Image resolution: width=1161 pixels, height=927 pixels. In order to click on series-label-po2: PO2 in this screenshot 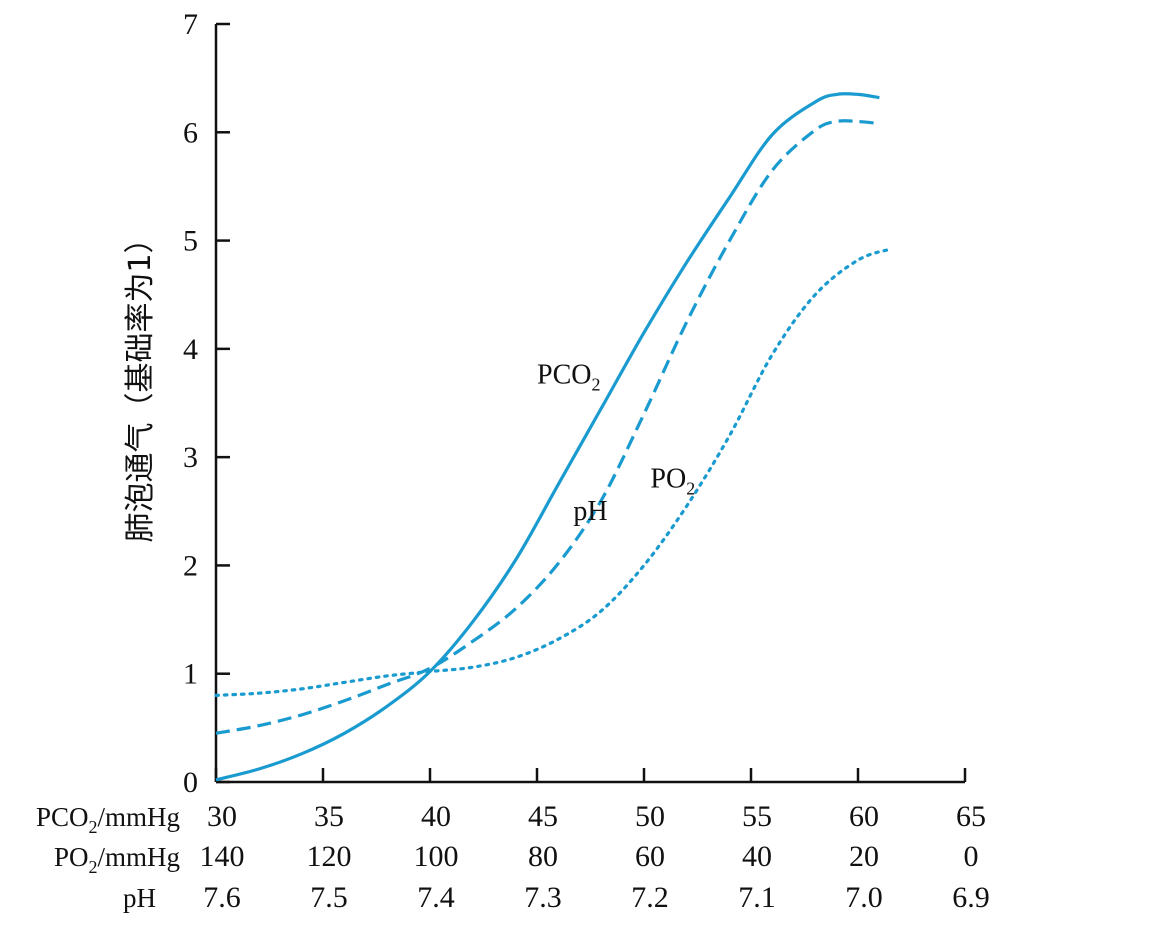, I will do `click(672, 480)`.